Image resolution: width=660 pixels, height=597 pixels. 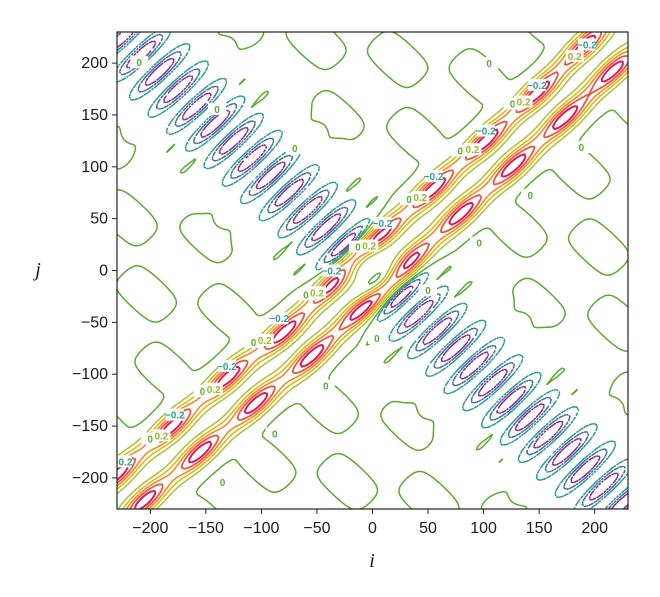 What do you see at coordinates (594, 528) in the screenshot?
I see `x-tick-label: 200` at bounding box center [594, 528].